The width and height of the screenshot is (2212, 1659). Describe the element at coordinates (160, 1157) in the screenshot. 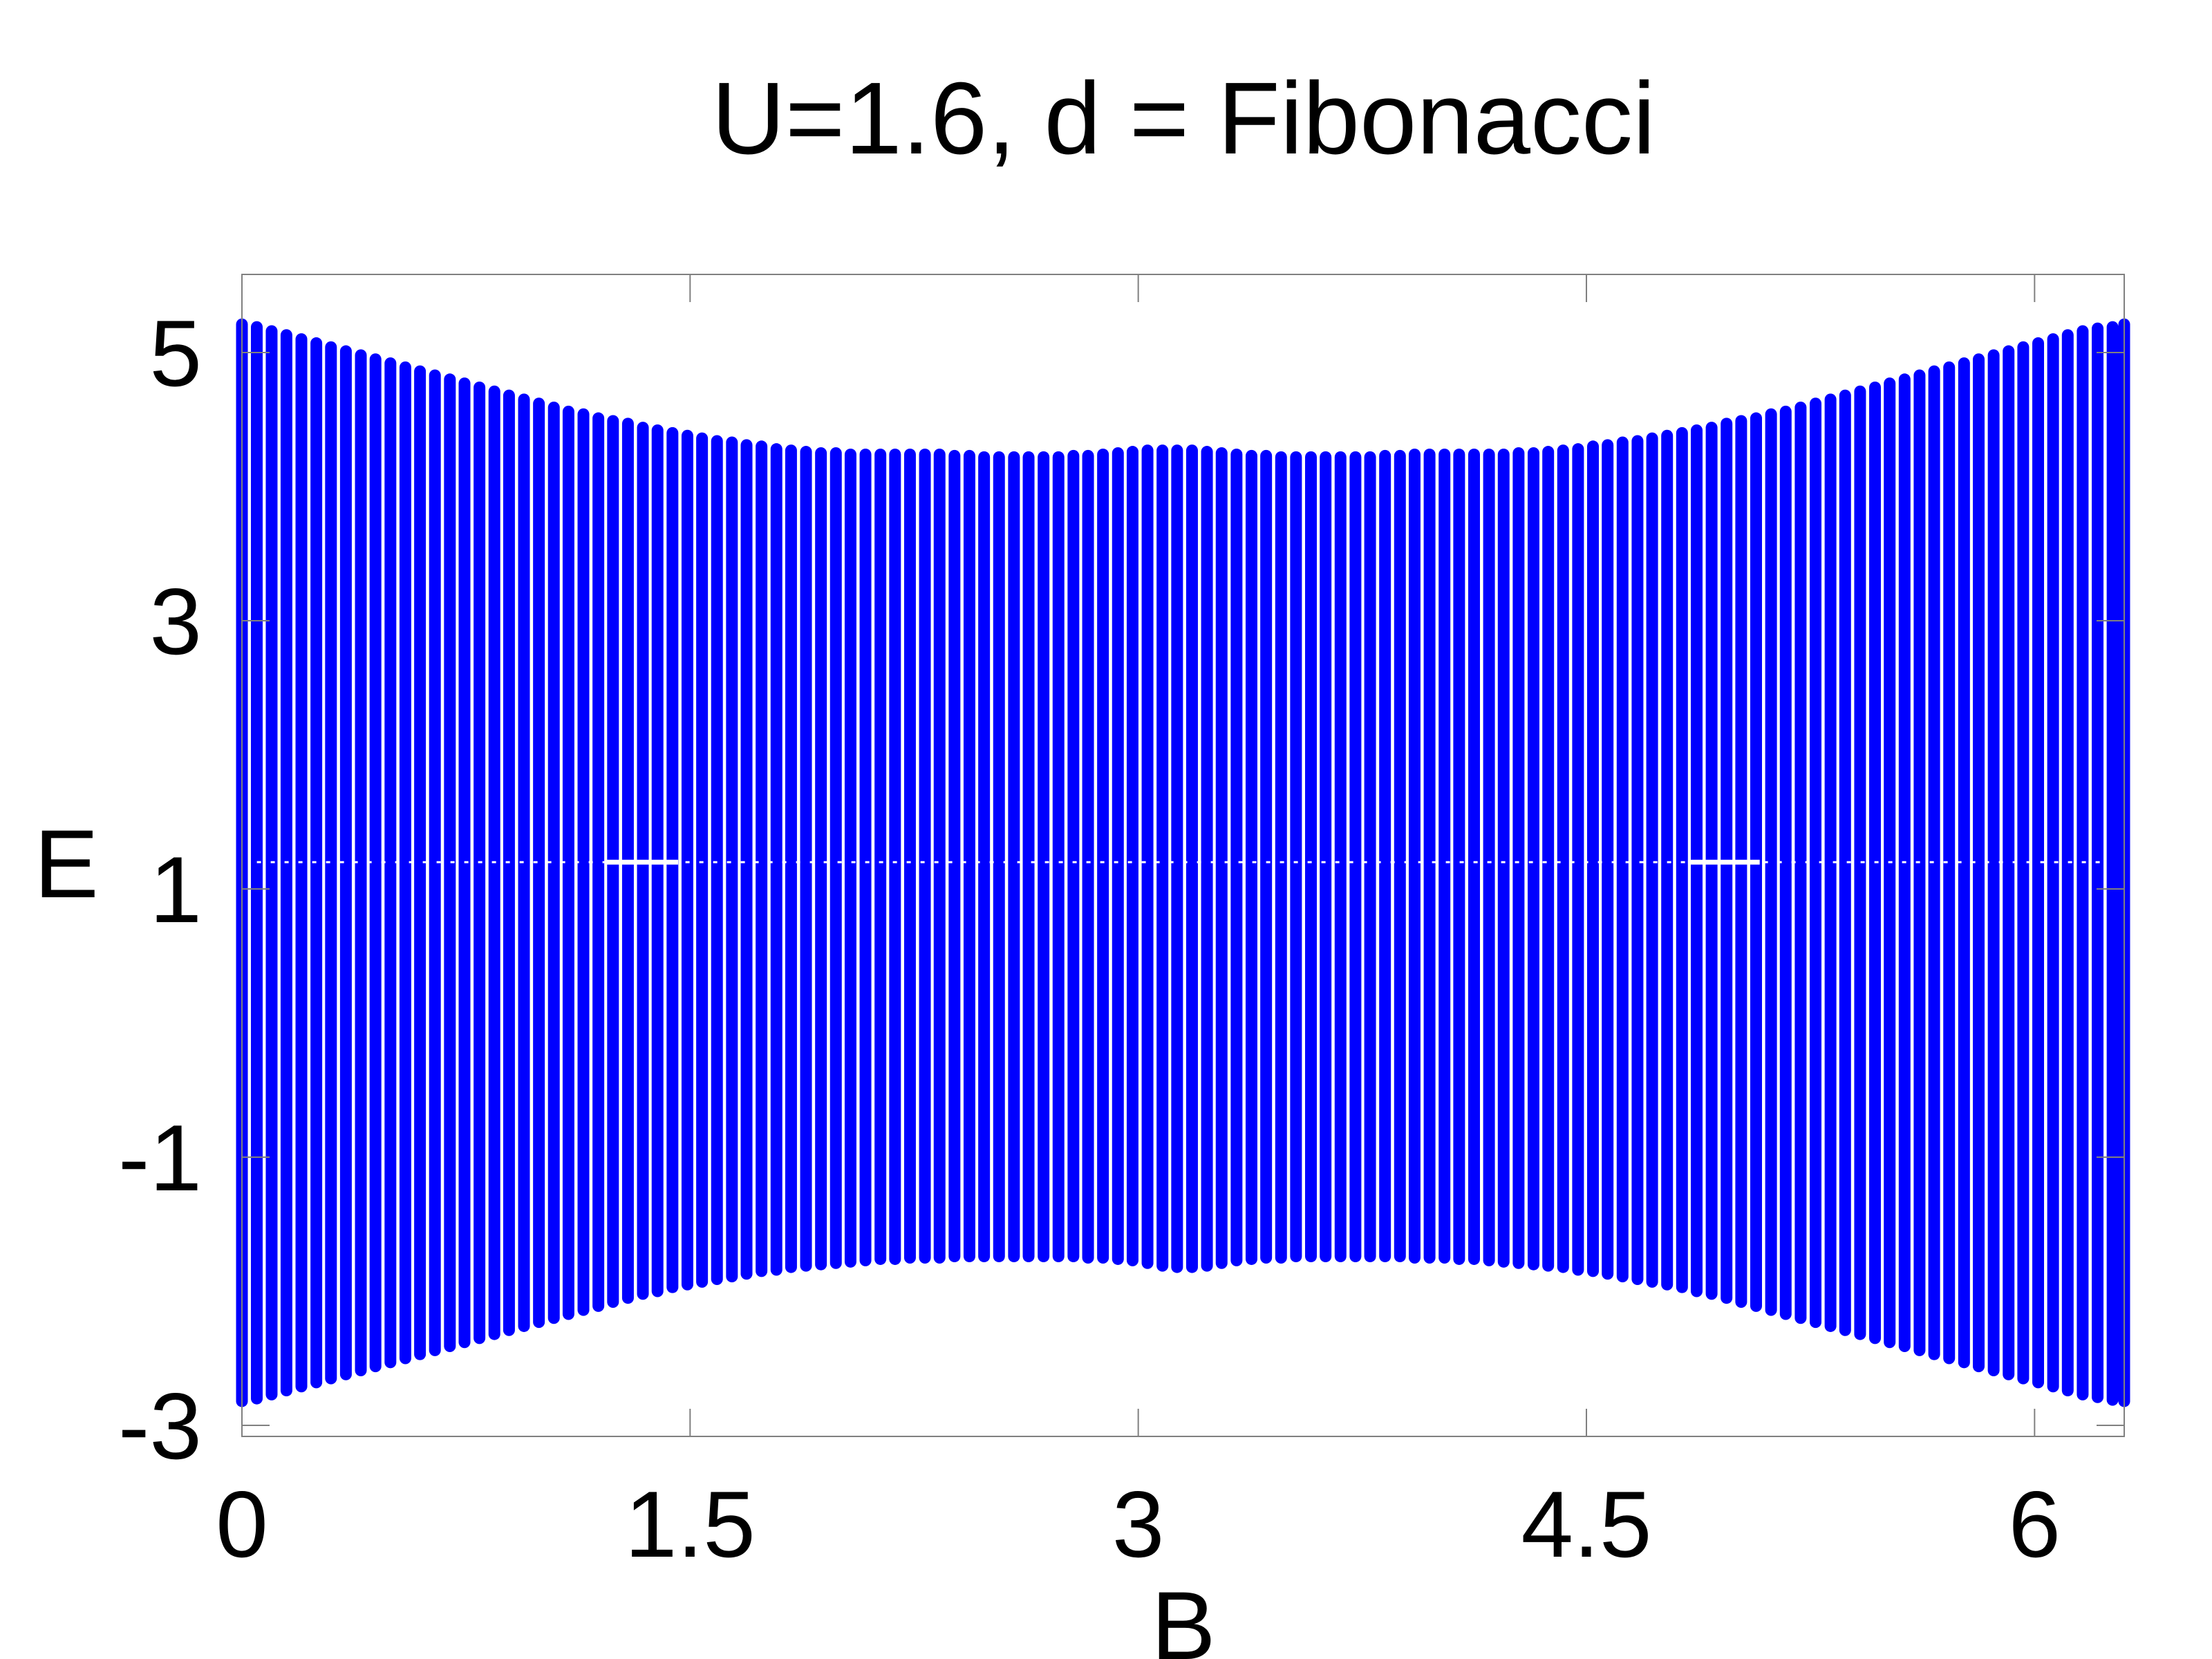

I see `y-tick-label: -1` at that location.